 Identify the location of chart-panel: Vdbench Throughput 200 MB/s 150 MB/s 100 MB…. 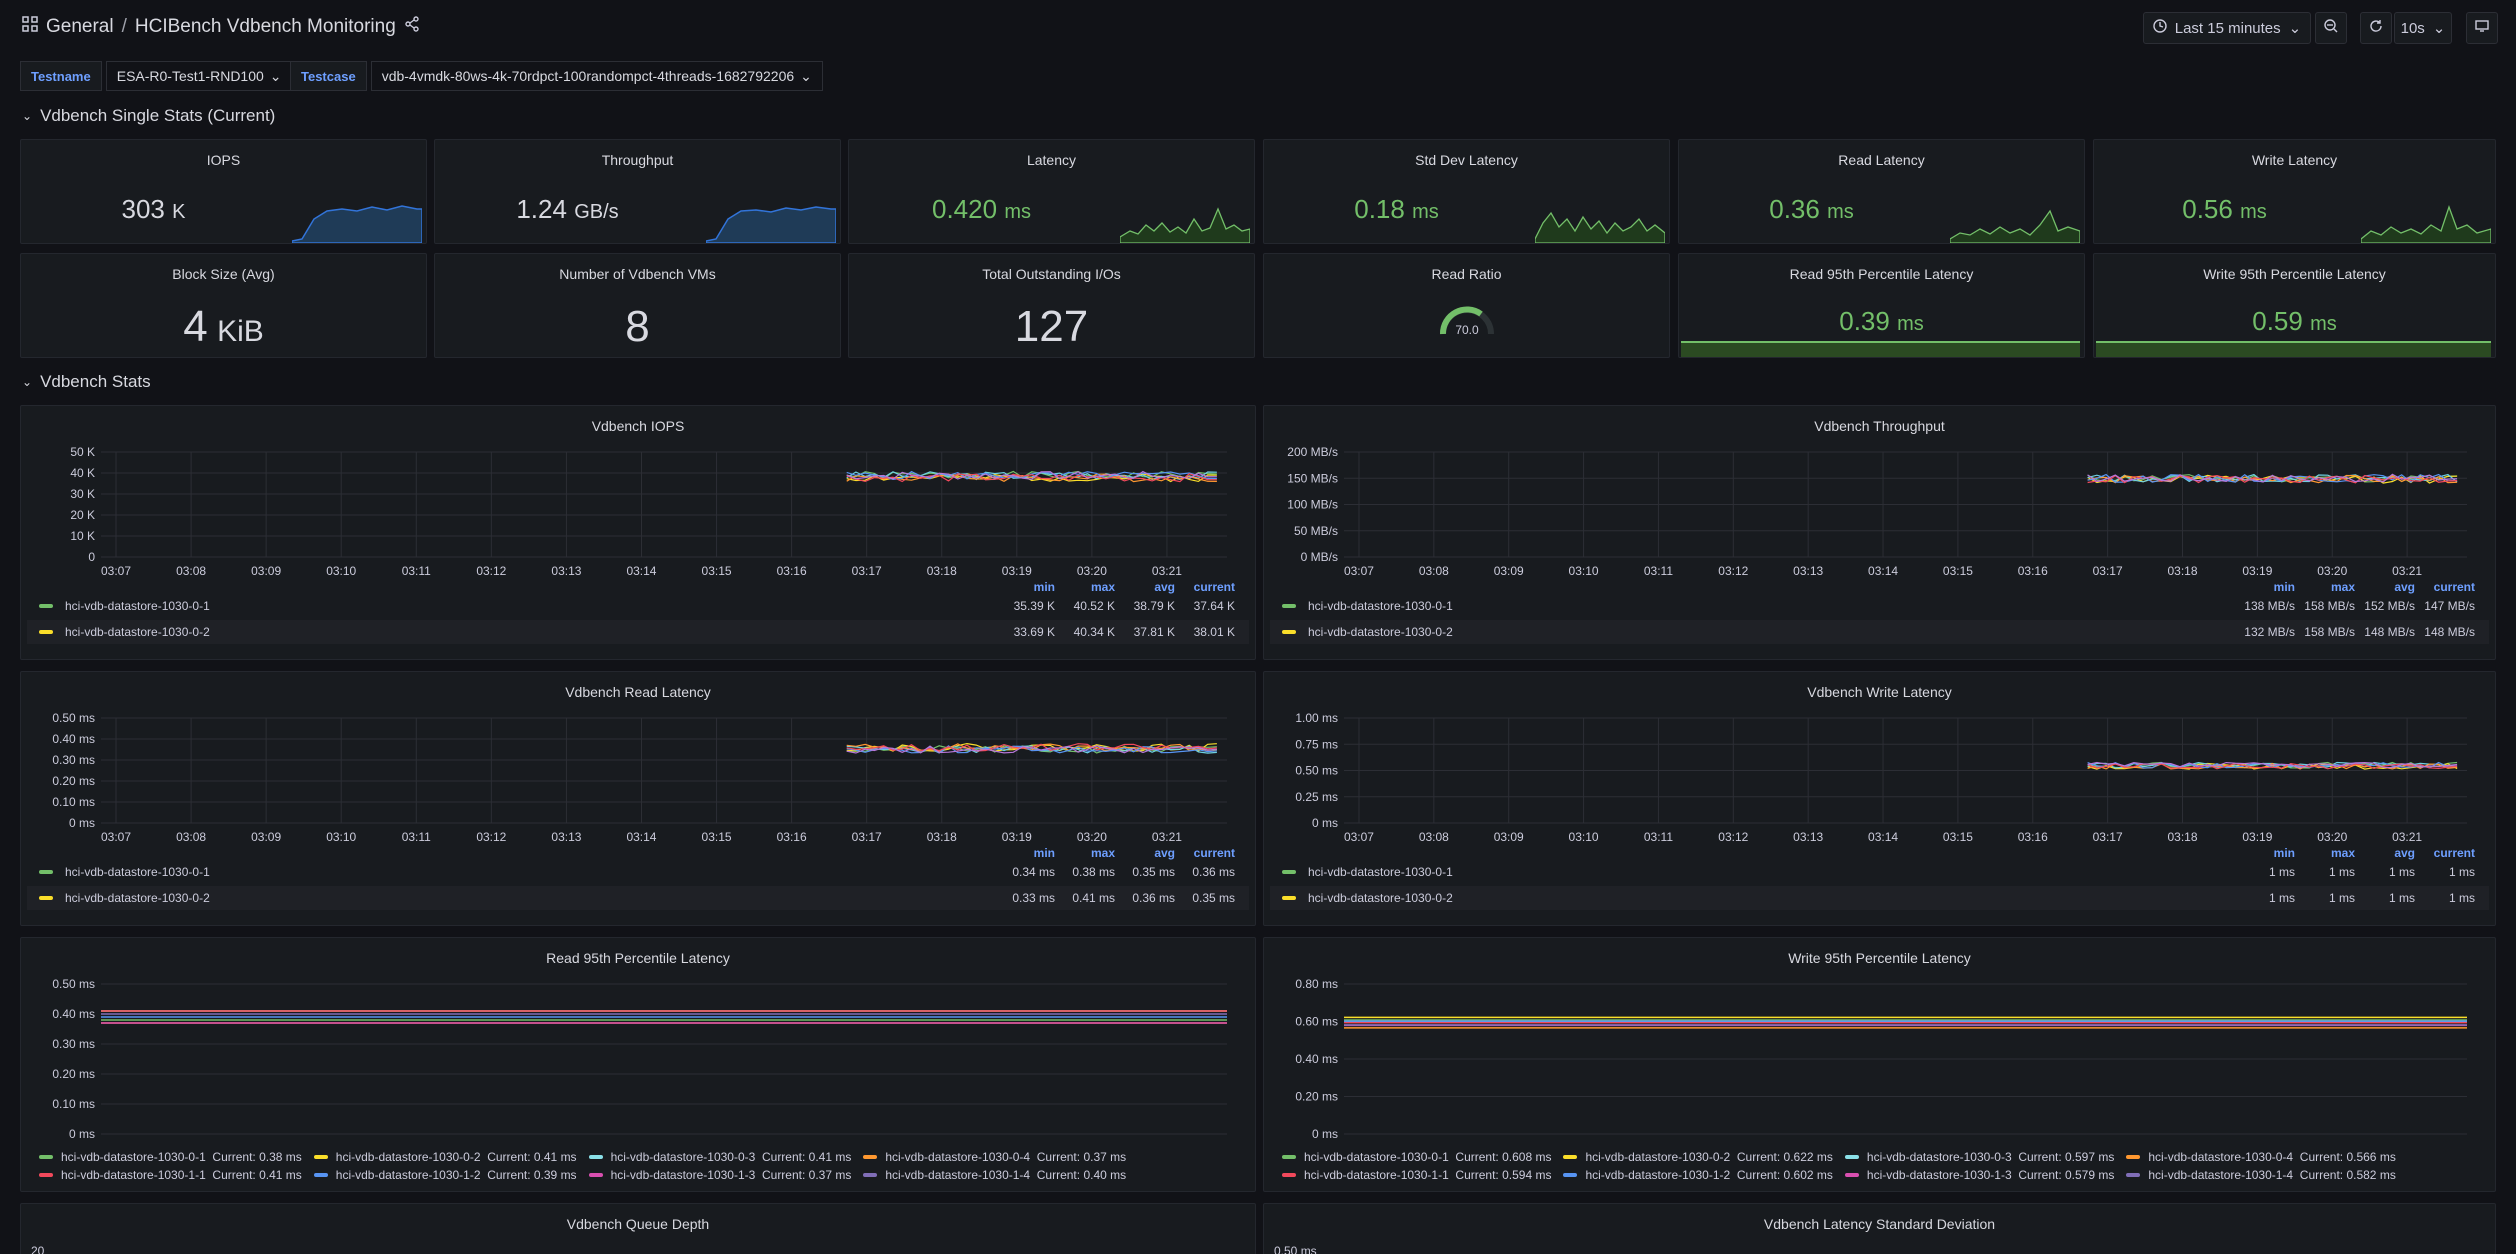
(1879, 532).